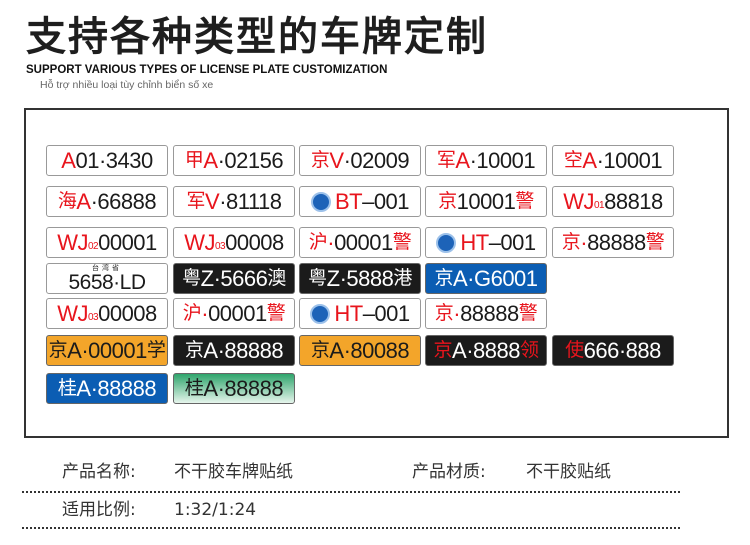 The width and height of the screenshot is (750, 545). I want to click on scale-label: 适用比例:, so click(99, 510).